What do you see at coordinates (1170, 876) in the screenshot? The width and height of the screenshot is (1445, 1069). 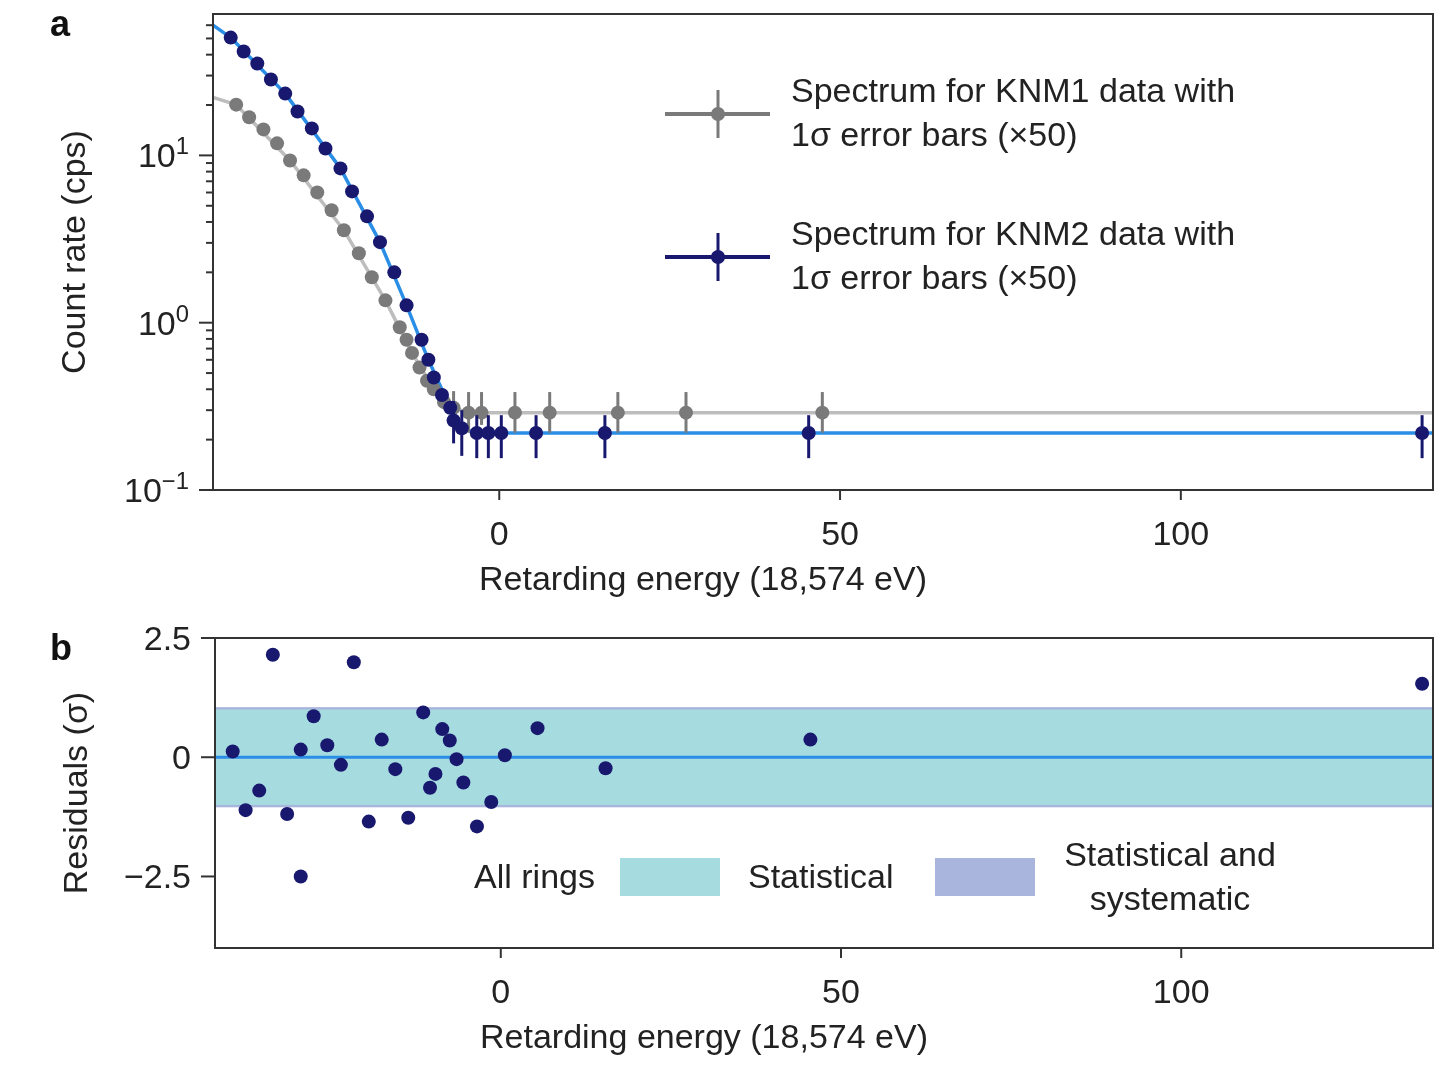 I see `legend-label: Statistical and systematic` at bounding box center [1170, 876].